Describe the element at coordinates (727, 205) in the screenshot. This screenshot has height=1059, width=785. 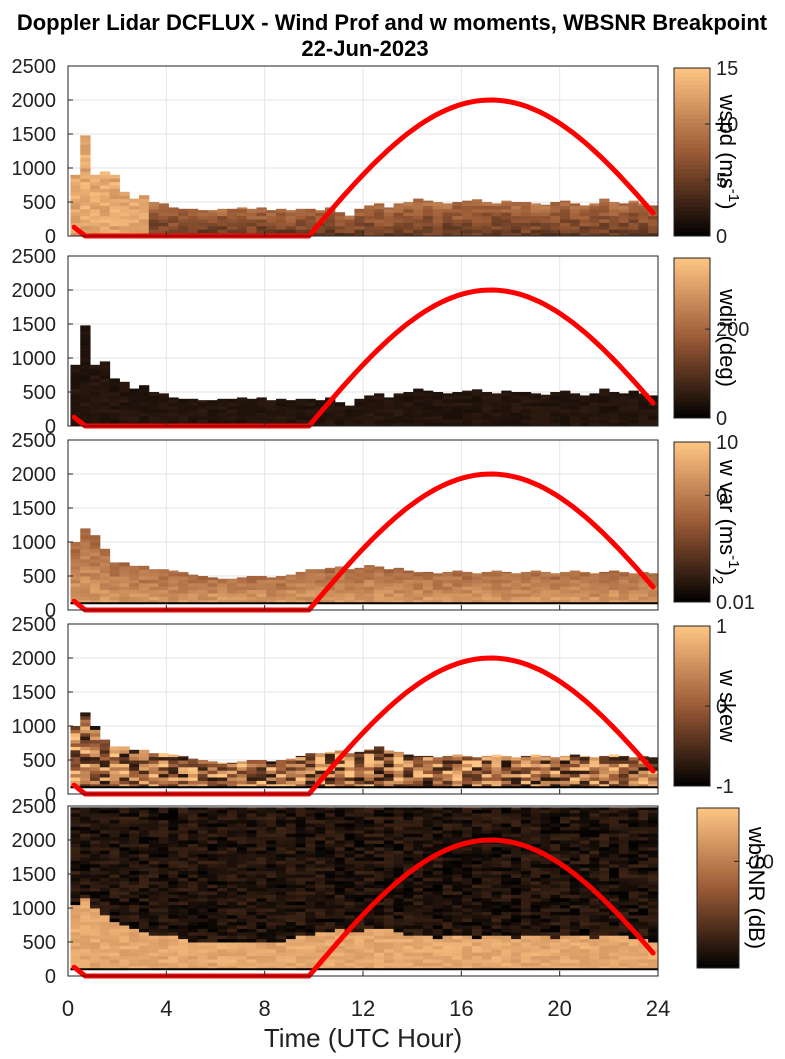
I see `colorbar-label-tail: )` at that location.